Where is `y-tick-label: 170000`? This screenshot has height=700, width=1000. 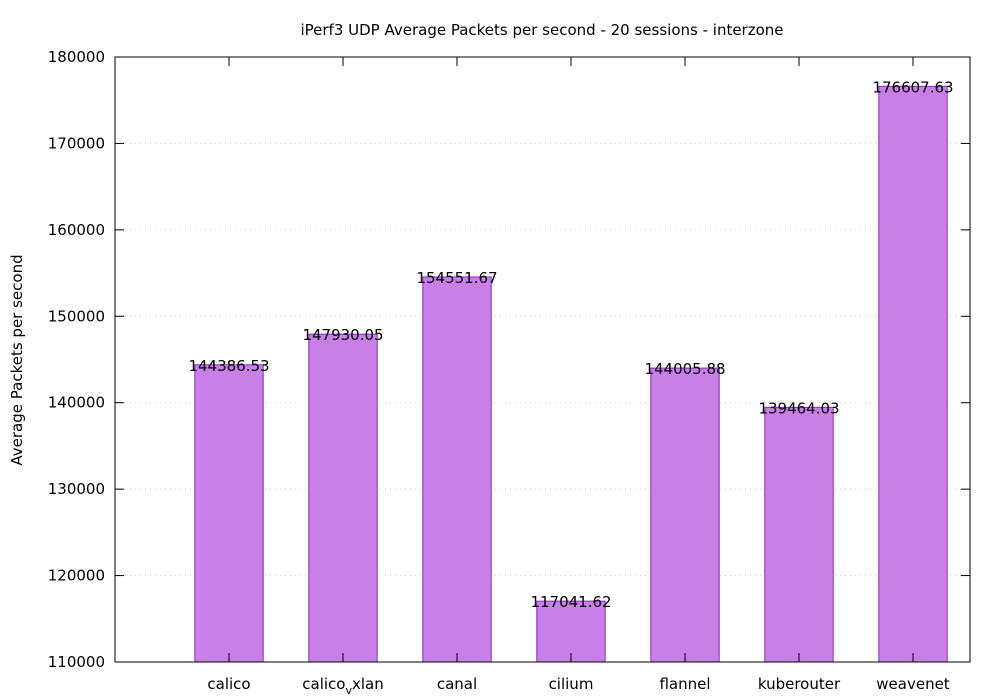
y-tick-label: 170000 is located at coordinates (76, 143).